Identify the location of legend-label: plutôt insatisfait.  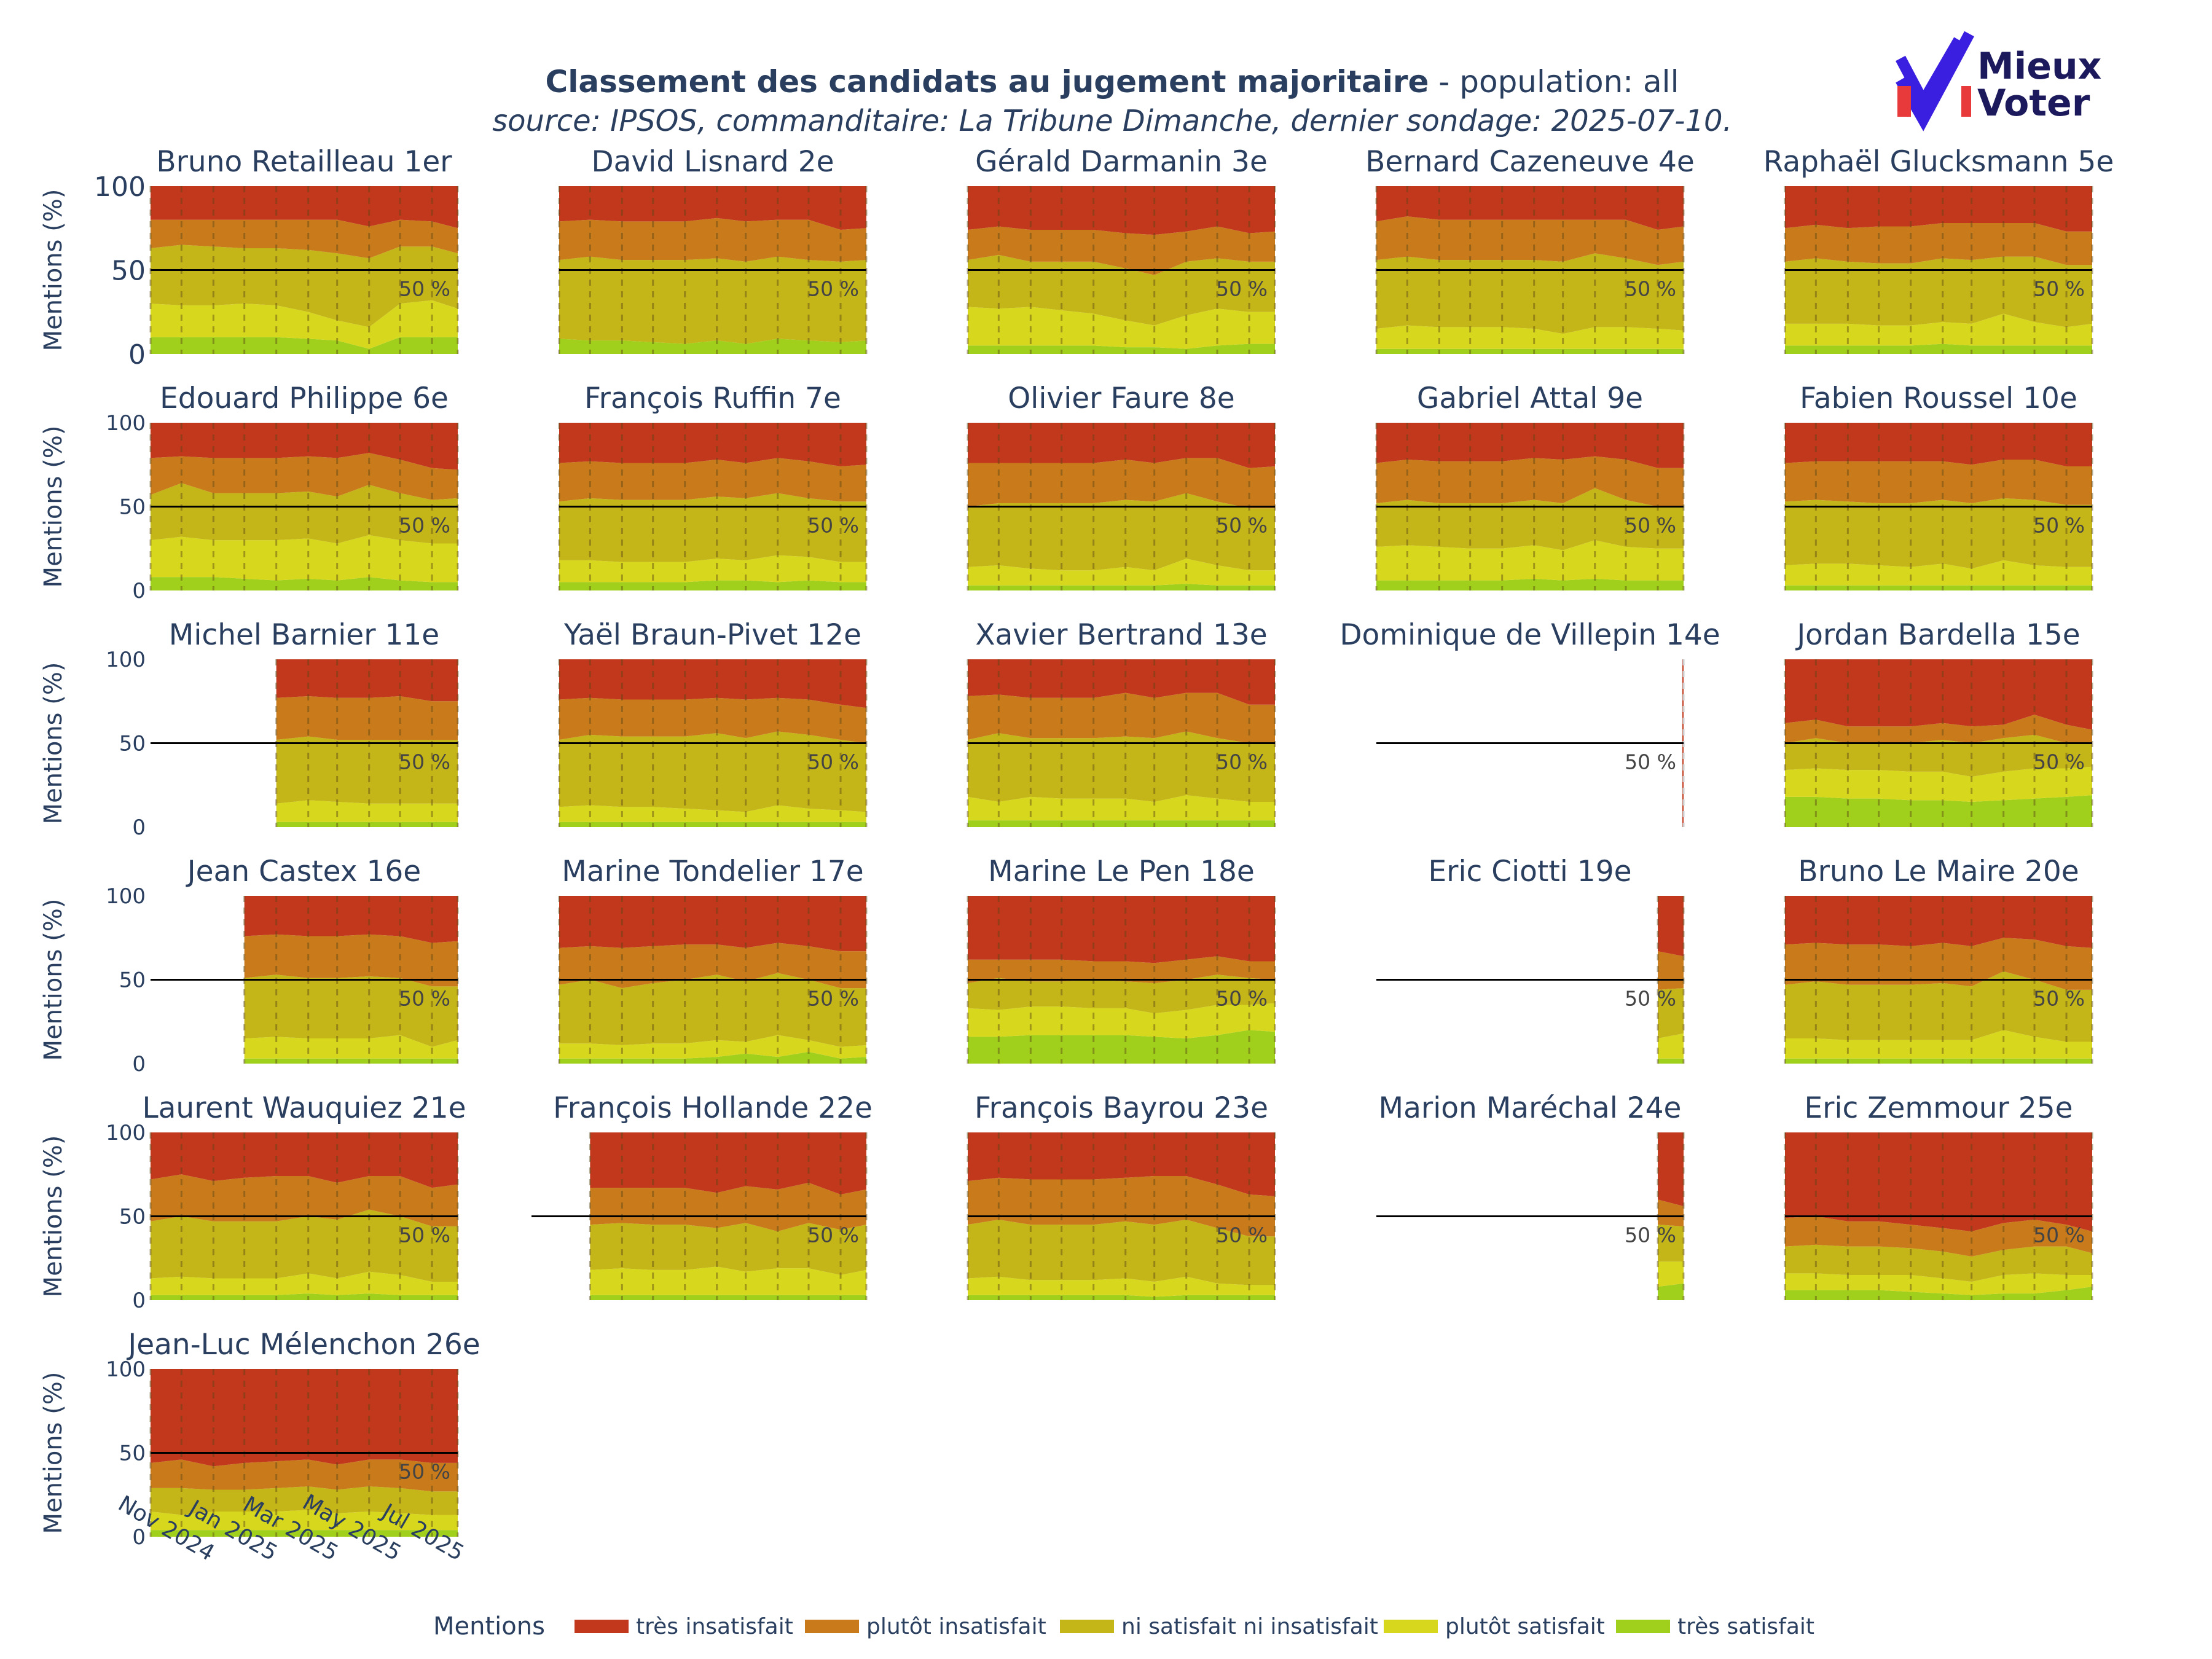
(956, 1626).